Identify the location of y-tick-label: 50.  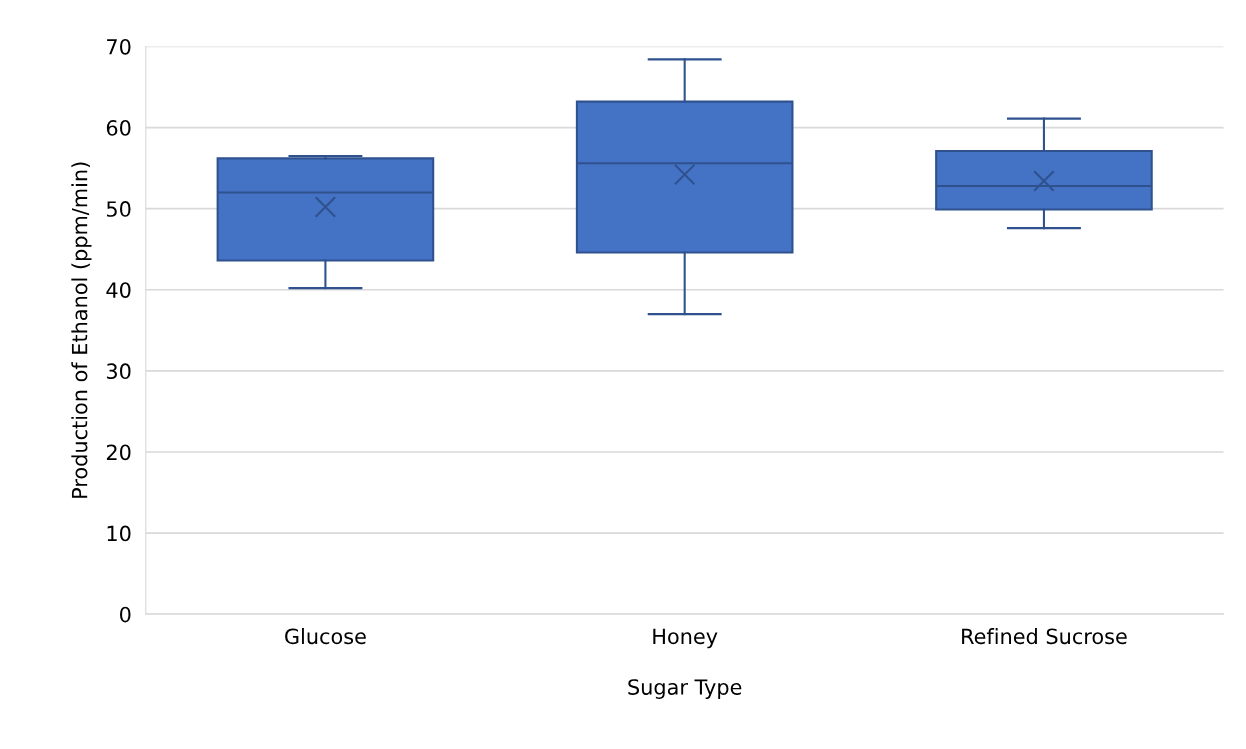
(118, 209).